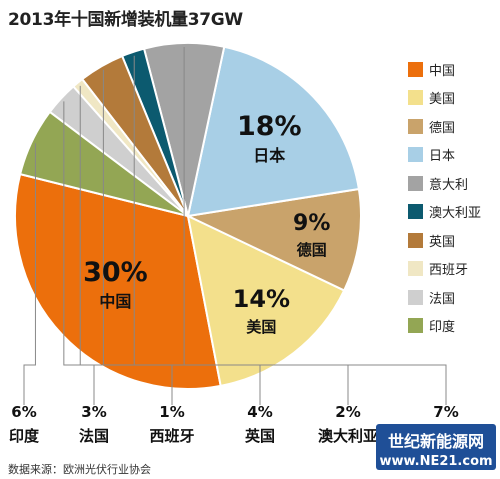  What do you see at coordinates (444, 202) in the screenshot?
I see `legend: 中国美国德国日本意大利澳大利亚英国西班牙法国印度` at bounding box center [444, 202].